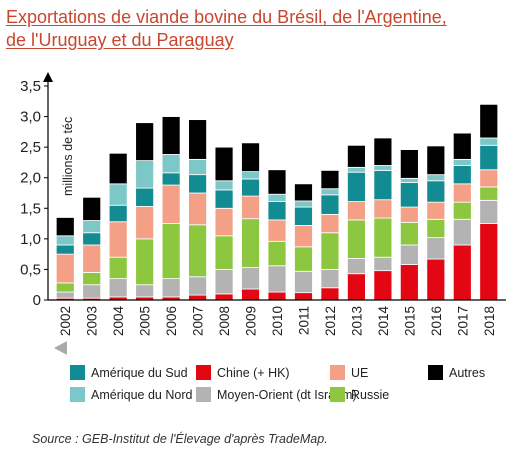 The width and height of the screenshot is (530, 460). What do you see at coordinates (287, 395) in the screenshot?
I see `legend-label: Moyen-Orient (dt Israëm)` at bounding box center [287, 395].